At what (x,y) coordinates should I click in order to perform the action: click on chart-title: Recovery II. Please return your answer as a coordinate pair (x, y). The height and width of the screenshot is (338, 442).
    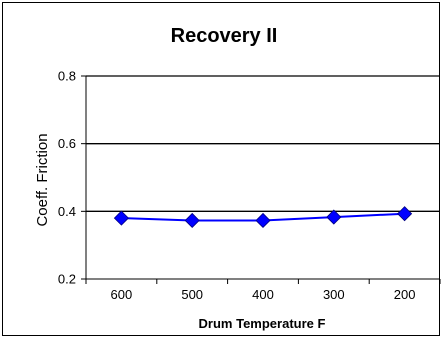
    Looking at the image, I should click on (224, 36).